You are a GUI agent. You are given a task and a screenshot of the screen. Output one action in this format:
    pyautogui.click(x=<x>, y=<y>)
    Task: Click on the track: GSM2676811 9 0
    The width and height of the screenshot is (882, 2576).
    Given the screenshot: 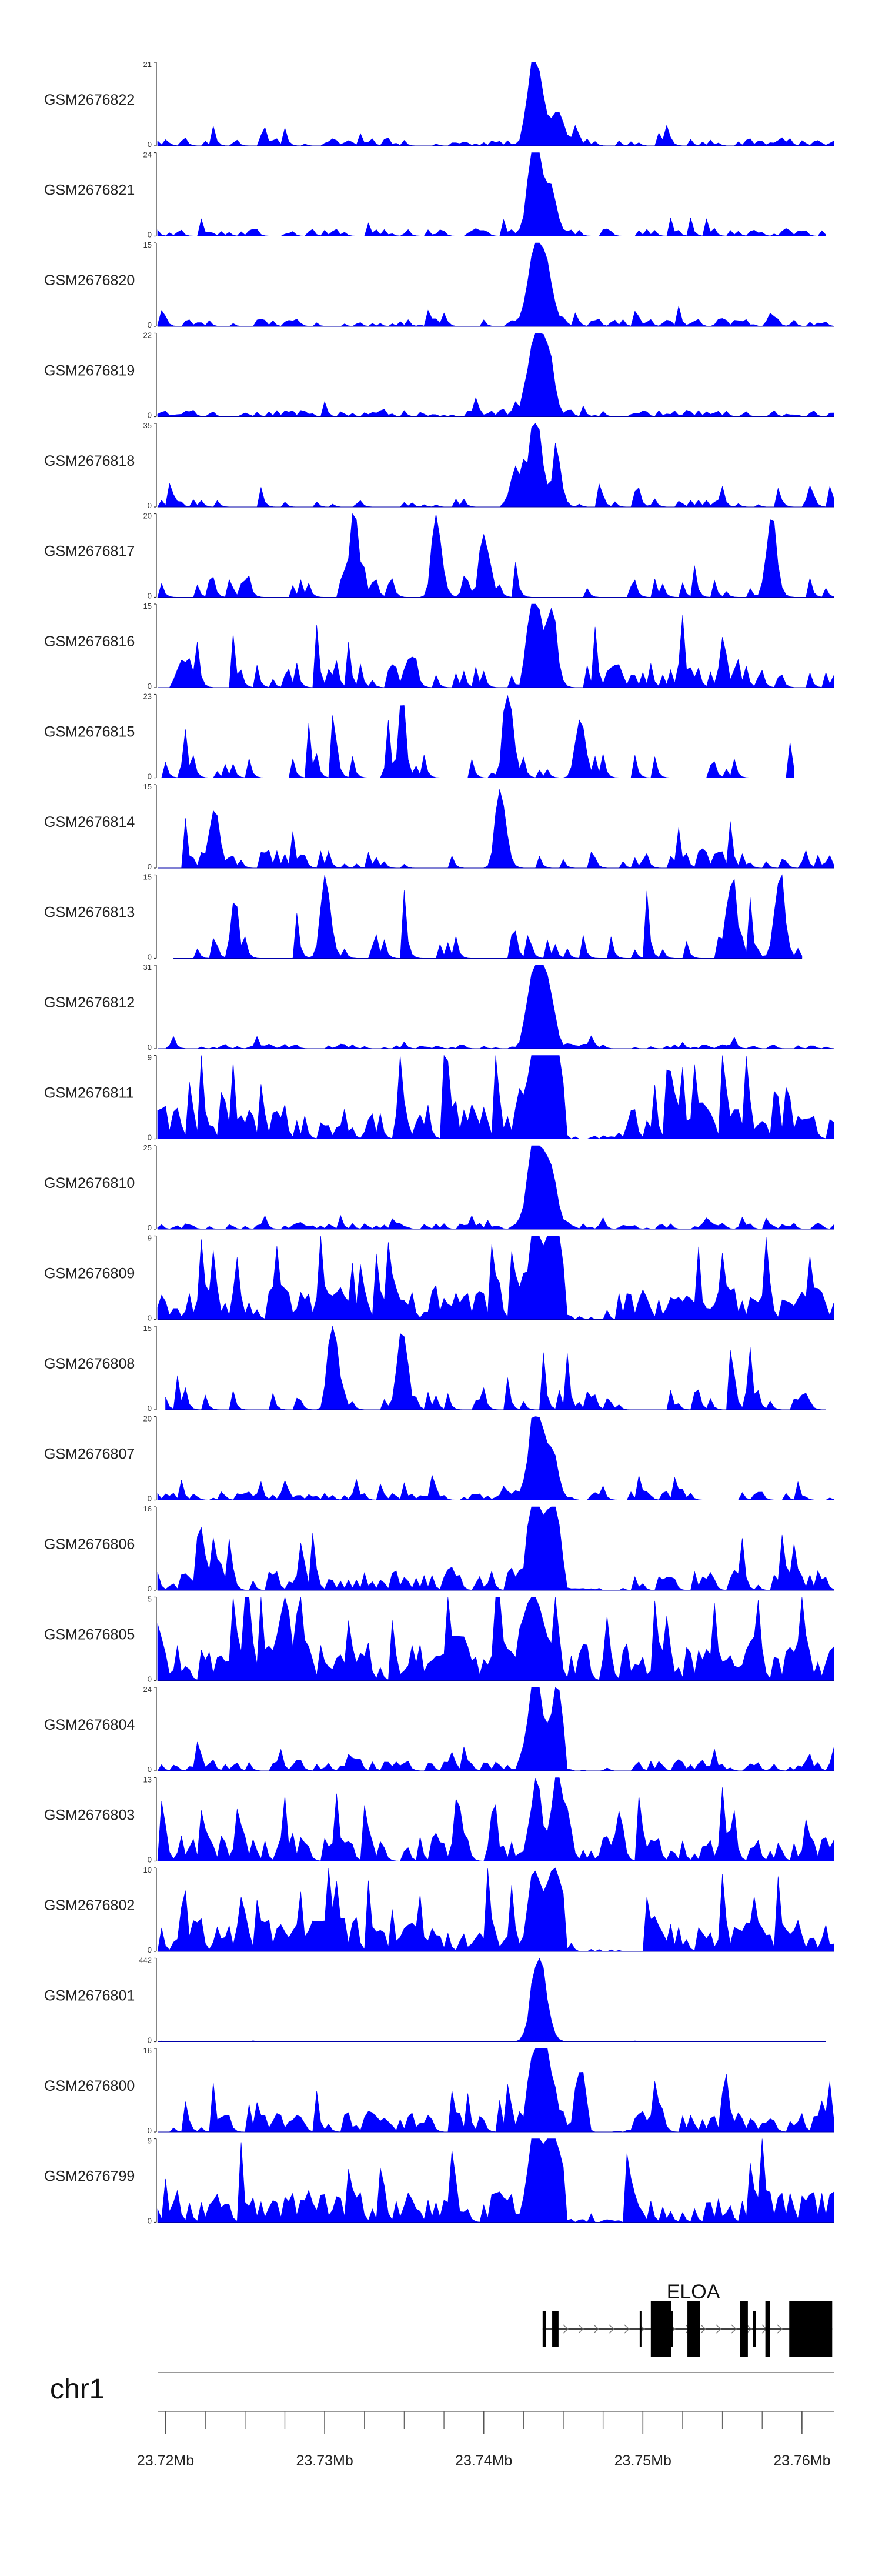 What is the action you would take?
    pyautogui.click(x=439, y=1097)
    